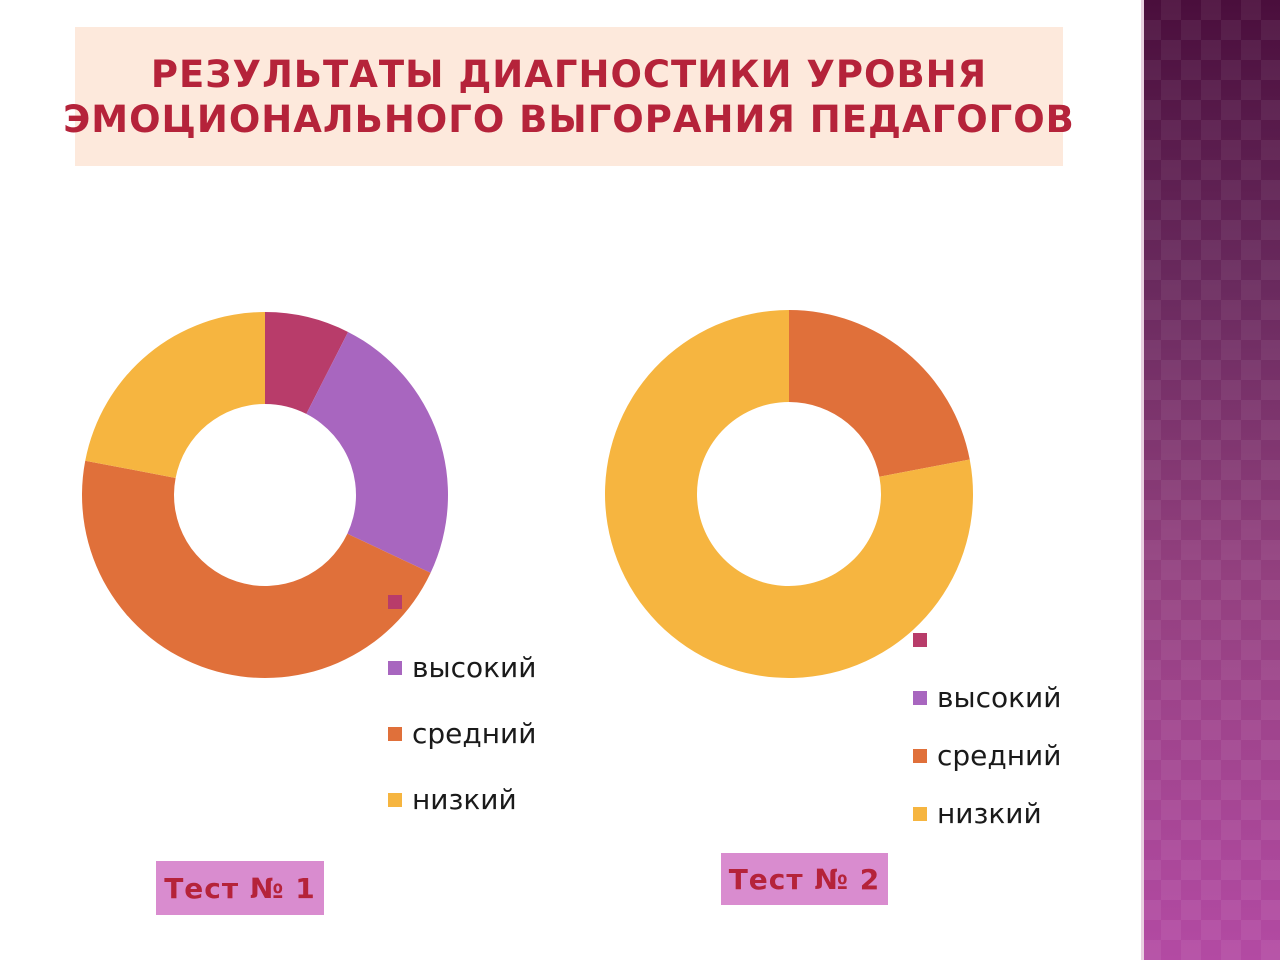  What do you see at coordinates (488, 707) in the screenshot?
I see `legend-test-1: высокий средний низкий` at bounding box center [488, 707].